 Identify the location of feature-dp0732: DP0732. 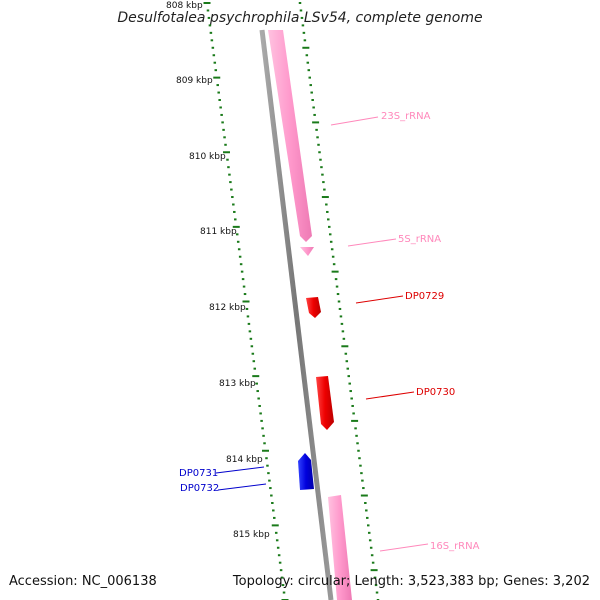
(223, 488).